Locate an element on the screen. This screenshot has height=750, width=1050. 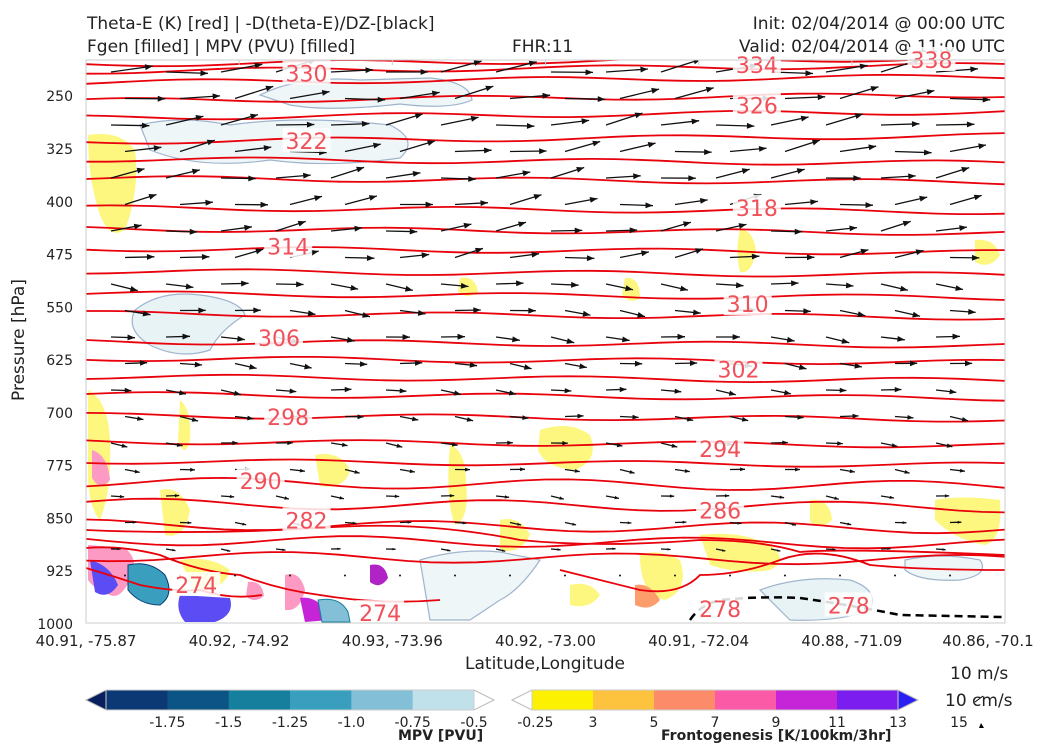
title-line-2: Fgen [filled] | MPV (PVU) [filled] is located at coordinates (221, 47).